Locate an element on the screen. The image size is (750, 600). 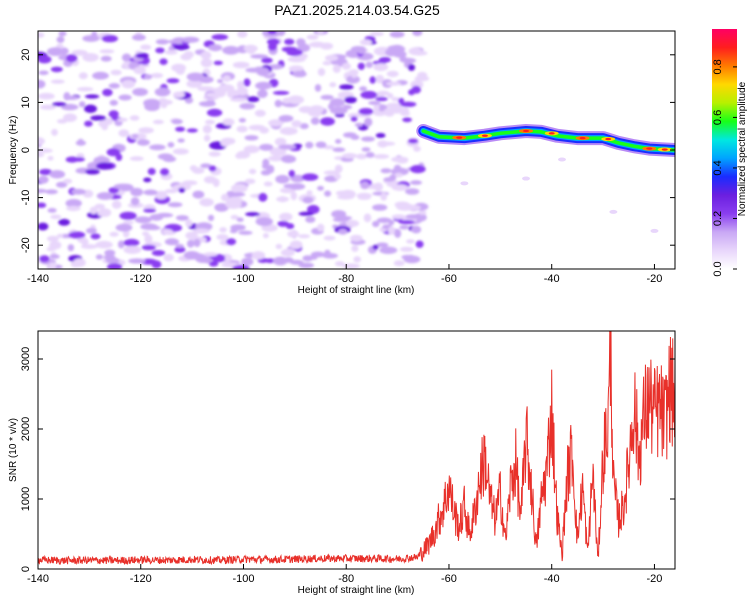
colorbar-tick-label: 0.8 is located at coordinates (718, 66).